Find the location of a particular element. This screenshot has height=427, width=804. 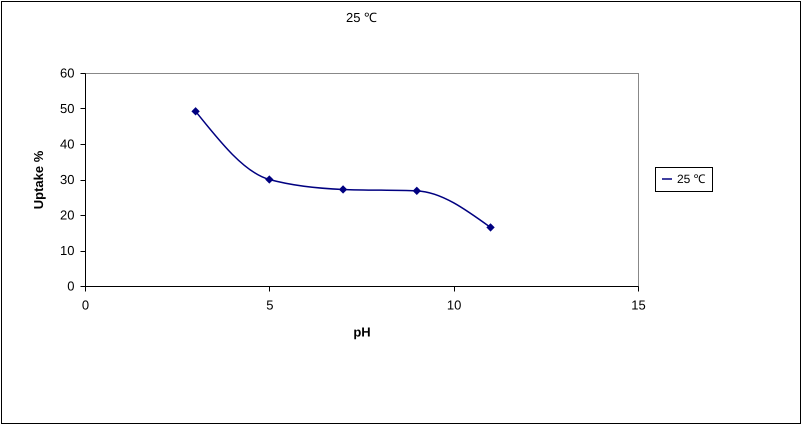

y-tick-label: 20 is located at coordinates (67, 215).